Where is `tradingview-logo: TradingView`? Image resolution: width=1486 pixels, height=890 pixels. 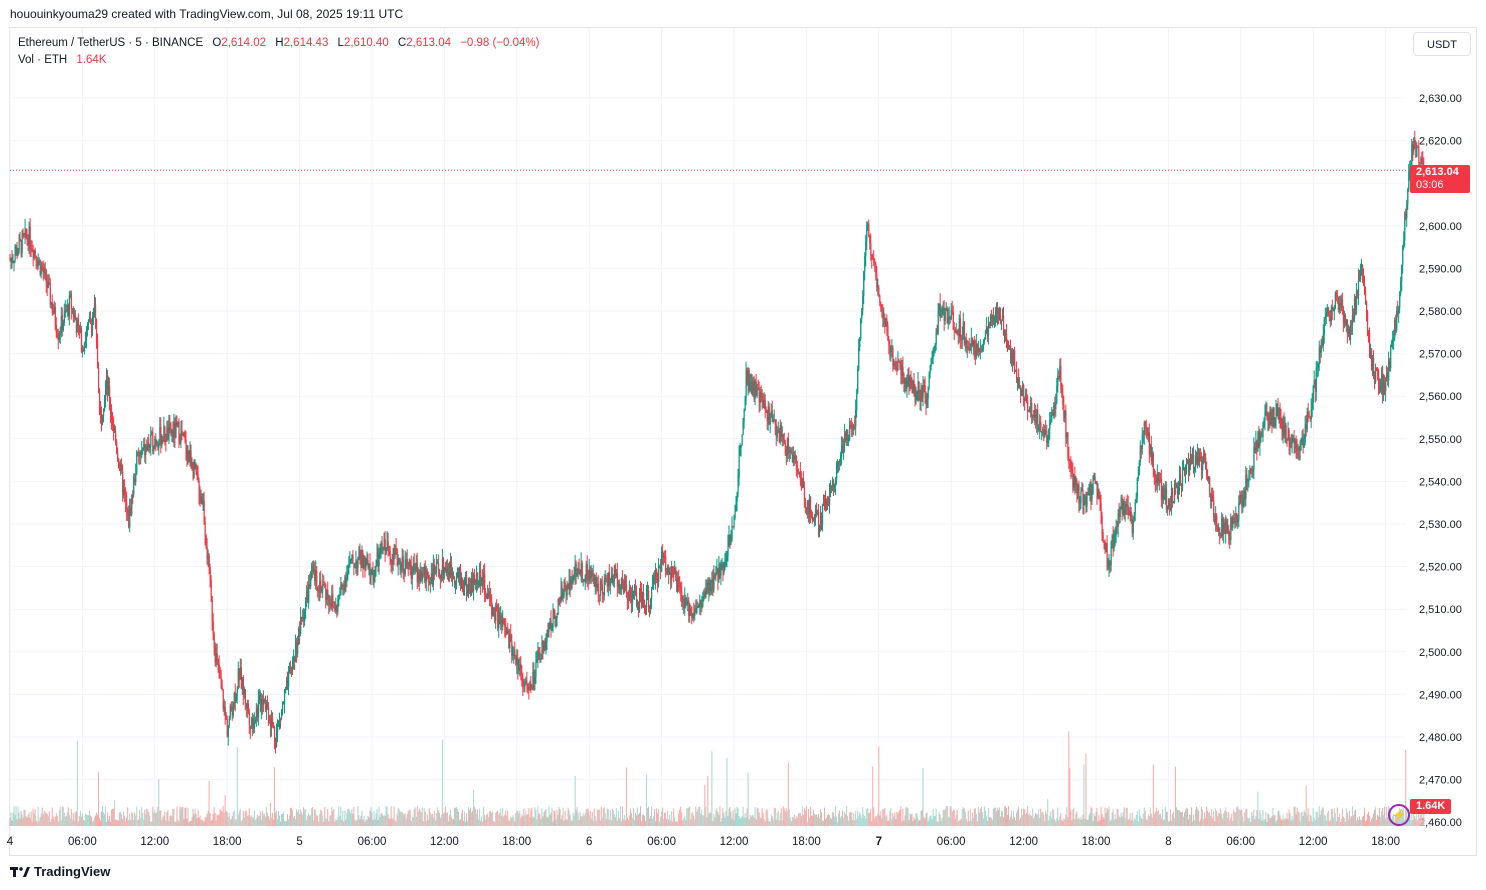 tradingview-logo: TradingView is located at coordinates (60, 871).